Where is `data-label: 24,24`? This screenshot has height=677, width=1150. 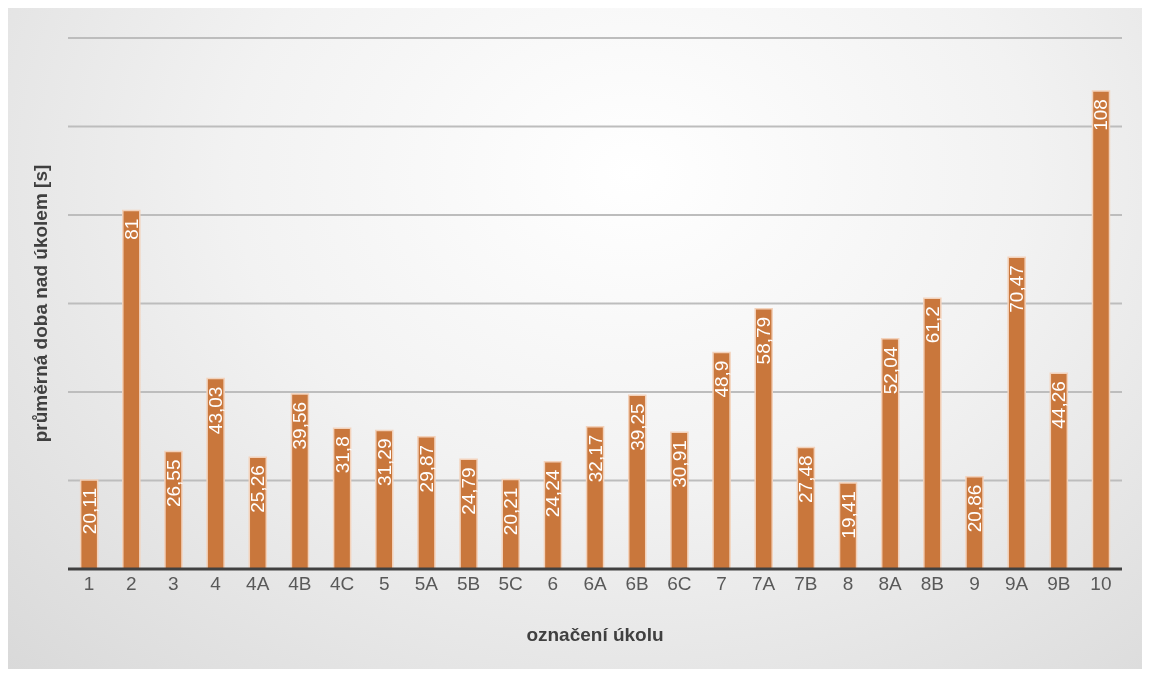
data-label: 24,24 is located at coordinates (553, 493).